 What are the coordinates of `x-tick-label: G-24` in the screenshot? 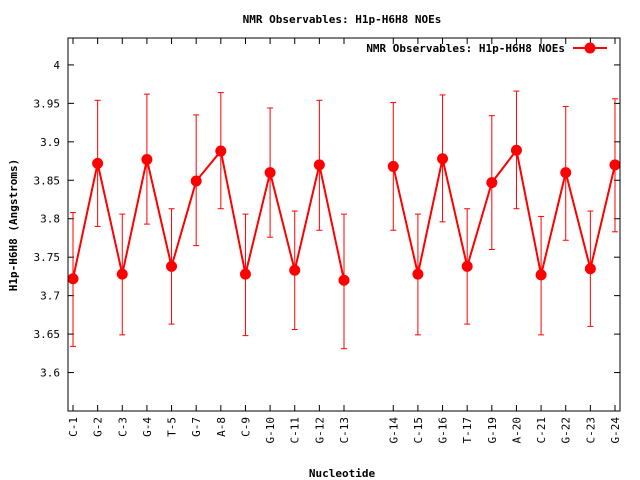 It's located at (615, 430).